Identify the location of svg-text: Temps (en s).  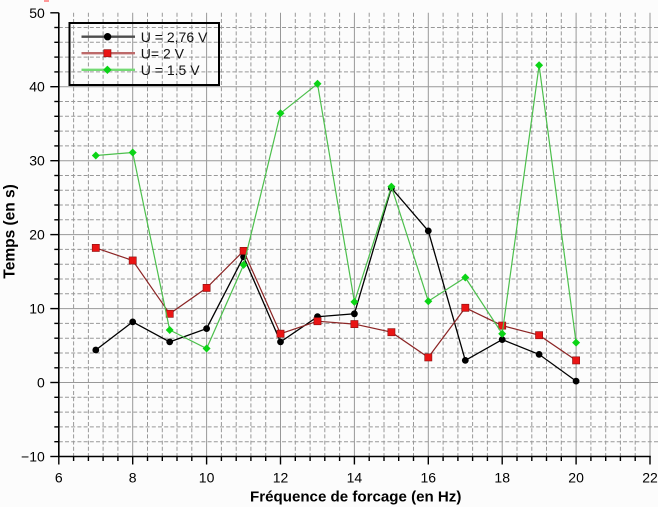
(9, 231).